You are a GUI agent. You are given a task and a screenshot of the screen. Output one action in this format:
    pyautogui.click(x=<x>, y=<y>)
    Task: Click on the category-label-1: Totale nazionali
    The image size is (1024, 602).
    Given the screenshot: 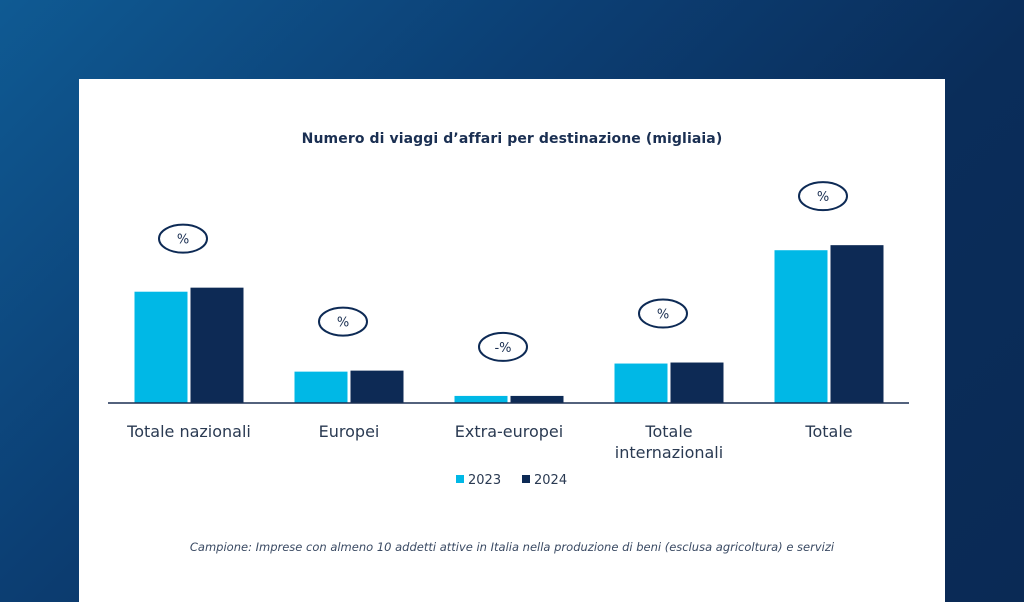 What is the action you would take?
    pyautogui.click(x=188, y=431)
    